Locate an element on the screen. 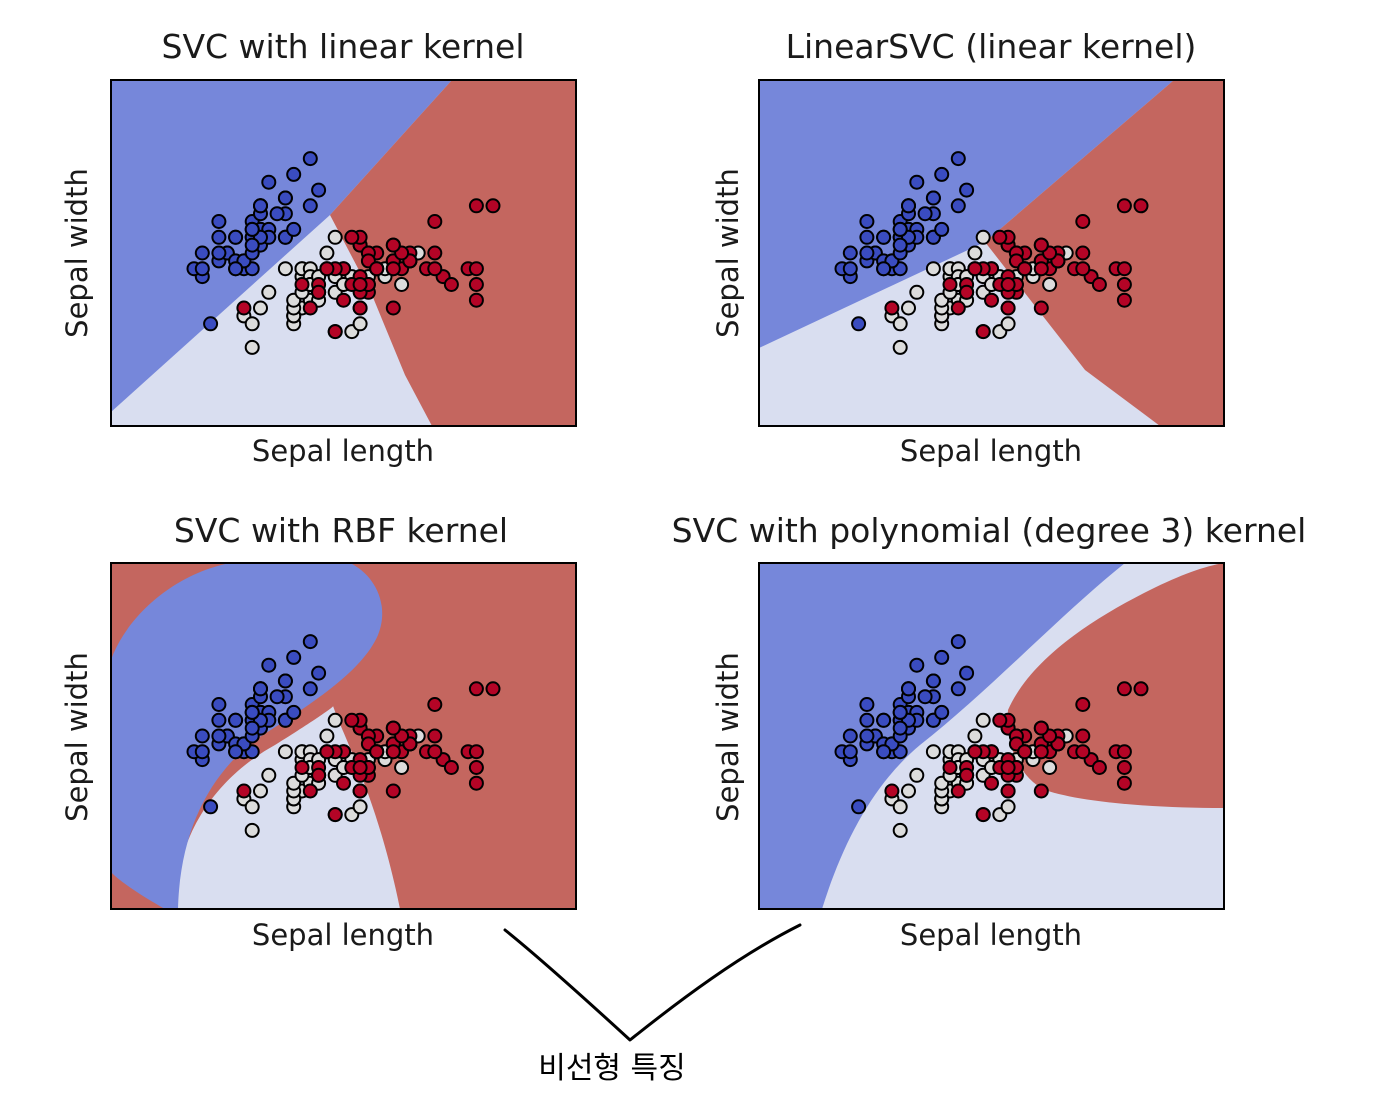 This screenshot has width=1378, height=1104. axes-frame is located at coordinates (991, 736).